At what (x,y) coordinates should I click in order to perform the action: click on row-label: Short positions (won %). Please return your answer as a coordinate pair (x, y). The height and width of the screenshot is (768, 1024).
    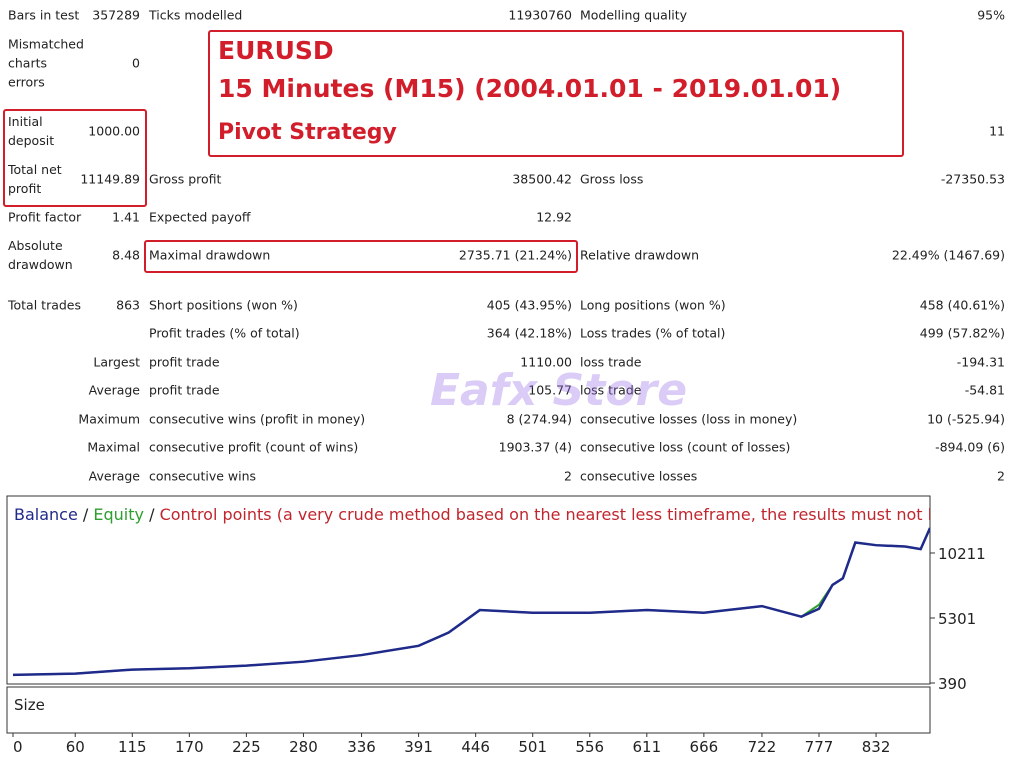
    Looking at the image, I should click on (223, 305).